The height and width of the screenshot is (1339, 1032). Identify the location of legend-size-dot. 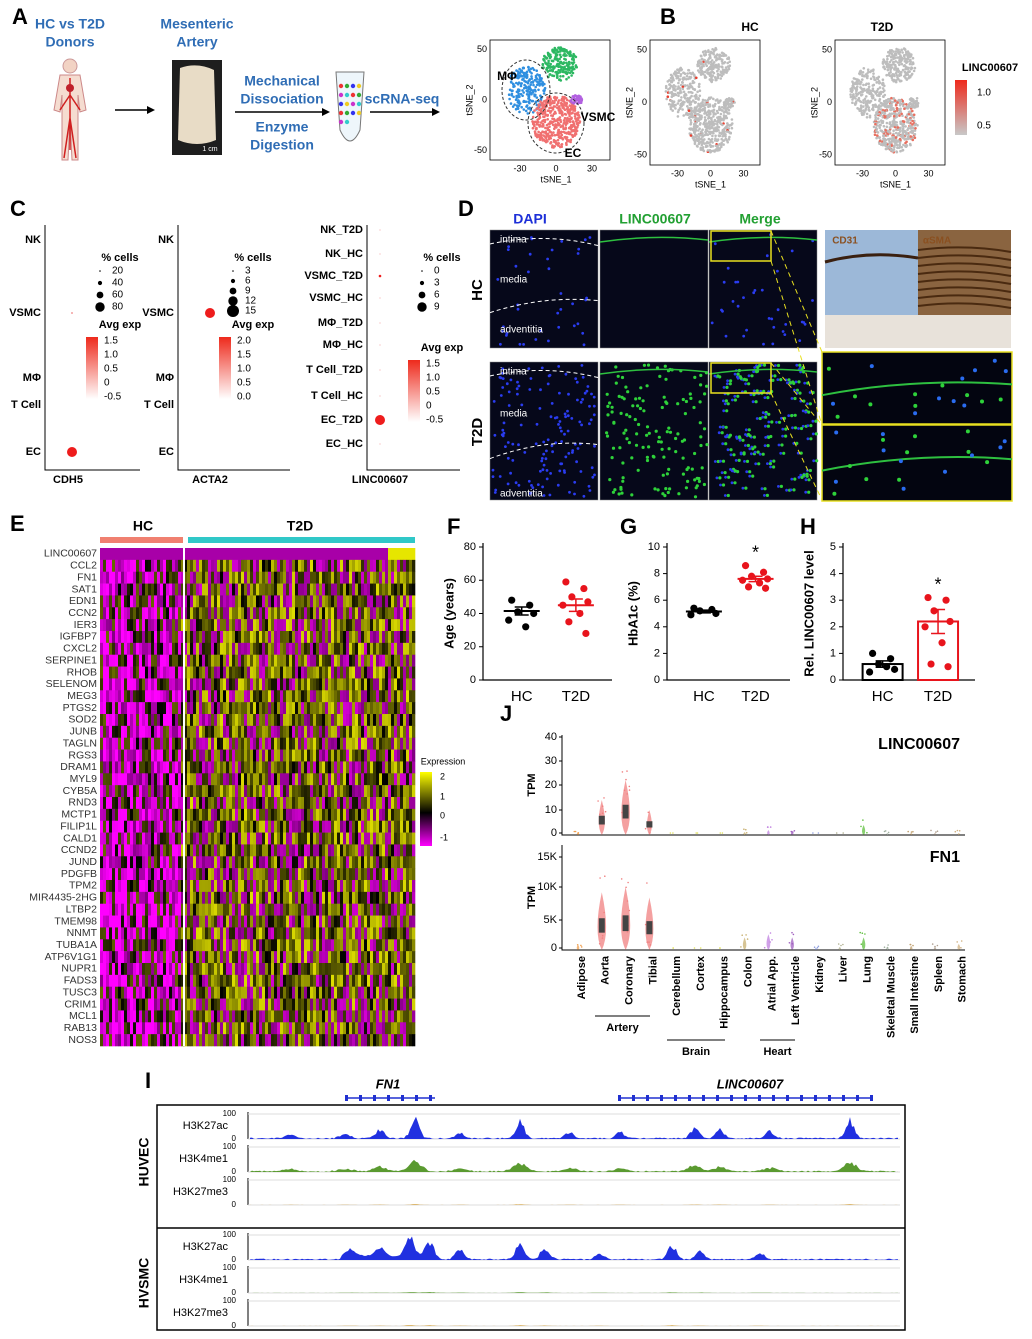
(100, 283).